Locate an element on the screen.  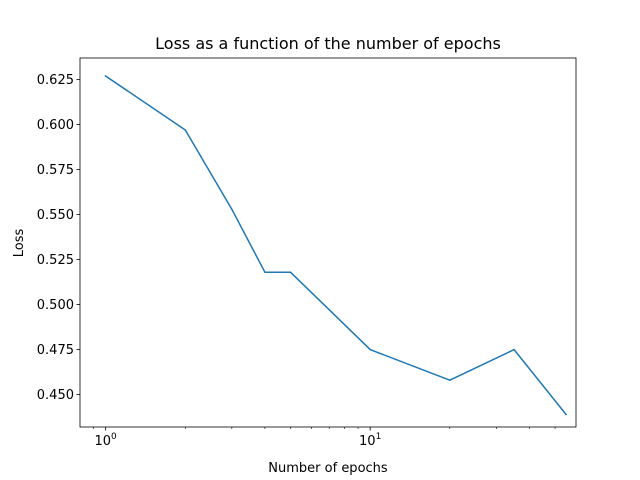
y-tick-label: 0.575 is located at coordinates (55, 170).